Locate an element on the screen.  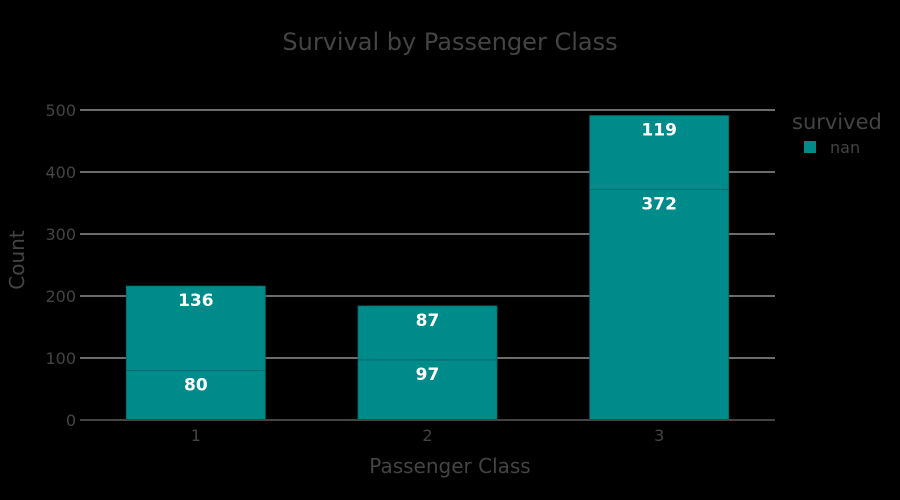
bar-label-class-2-segment-2: 87 is located at coordinates (428, 321).